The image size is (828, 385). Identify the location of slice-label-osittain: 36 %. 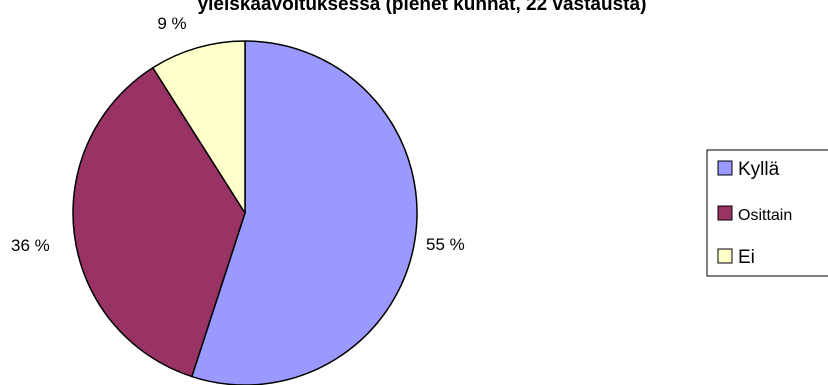
(30, 245).